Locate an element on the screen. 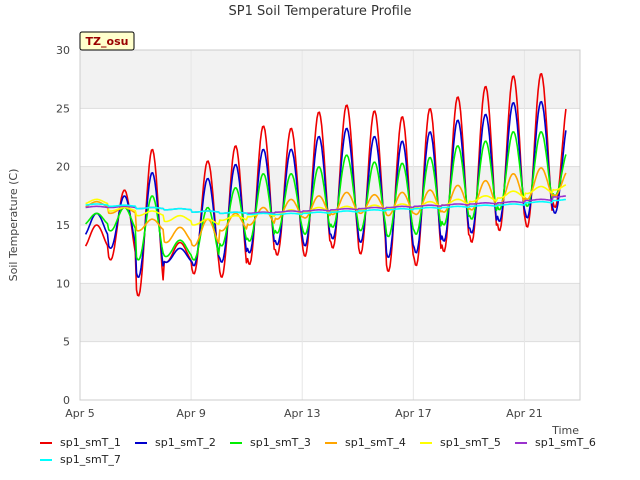 Image resolution: width=640 pixels, height=480 pixels. y-tick-label: 10 is located at coordinates (63, 283).